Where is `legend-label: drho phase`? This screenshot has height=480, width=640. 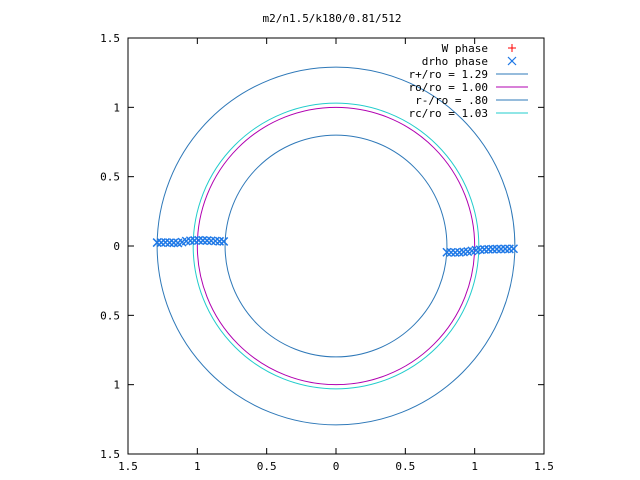 legend-label: drho phase is located at coordinates (455, 61).